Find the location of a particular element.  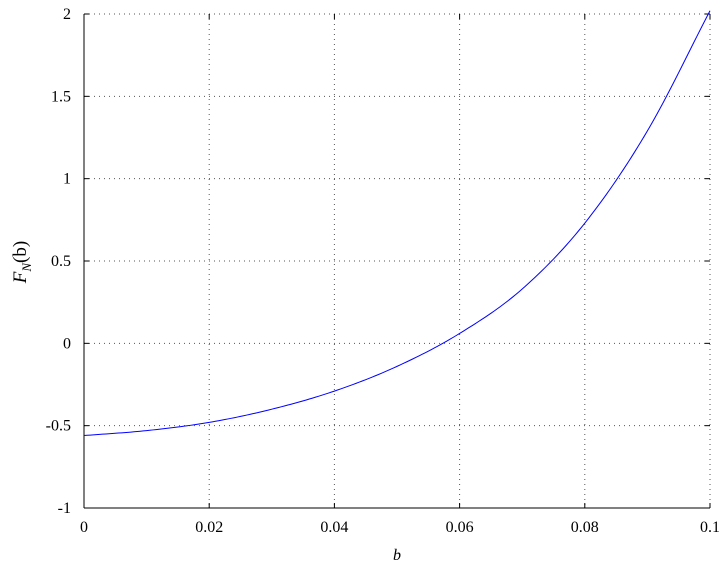

y-axis-label-main: F is located at coordinates (20, 277).